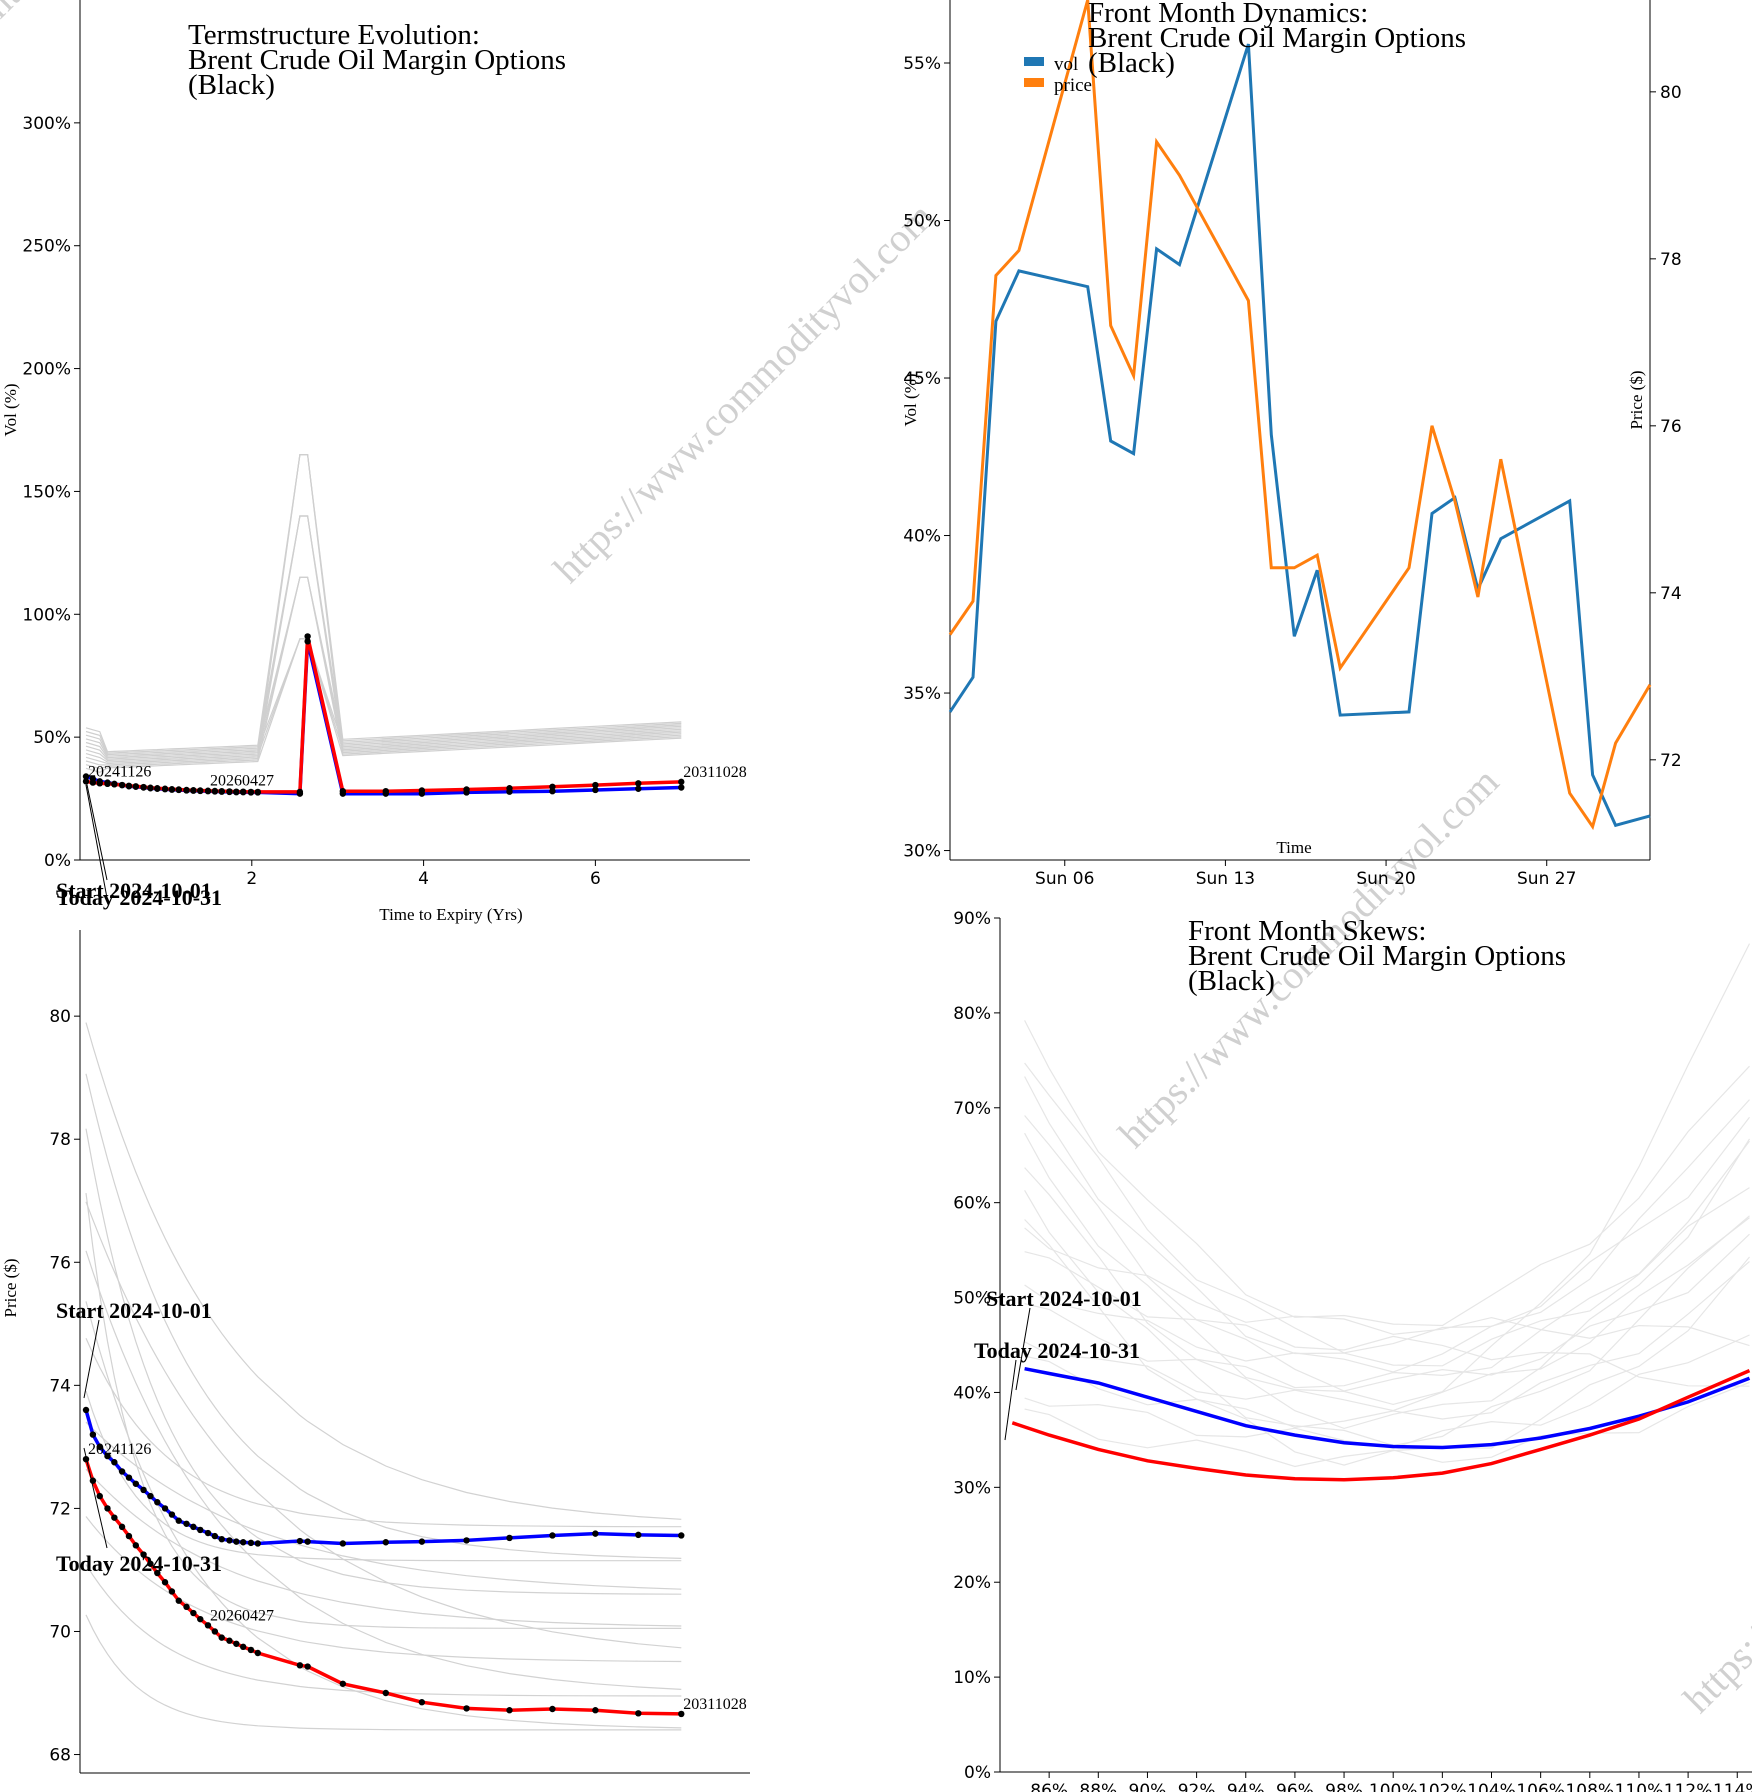 This screenshot has height=1792, width=1752. I want to click on x-tick-label: 102%, so click(1442, 1786).